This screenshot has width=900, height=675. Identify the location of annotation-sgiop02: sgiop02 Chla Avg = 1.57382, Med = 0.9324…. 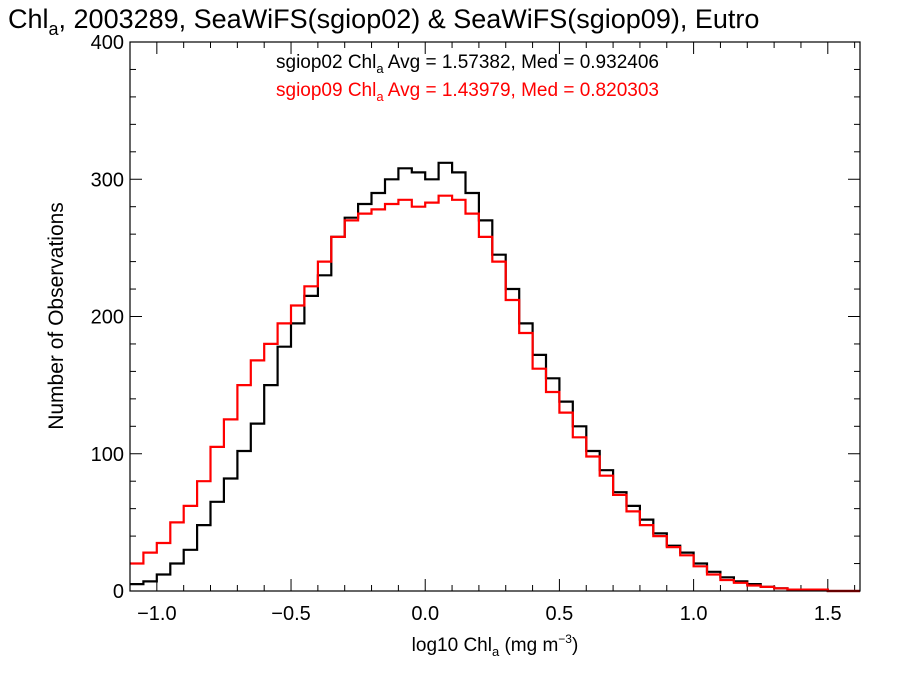
(467, 64).